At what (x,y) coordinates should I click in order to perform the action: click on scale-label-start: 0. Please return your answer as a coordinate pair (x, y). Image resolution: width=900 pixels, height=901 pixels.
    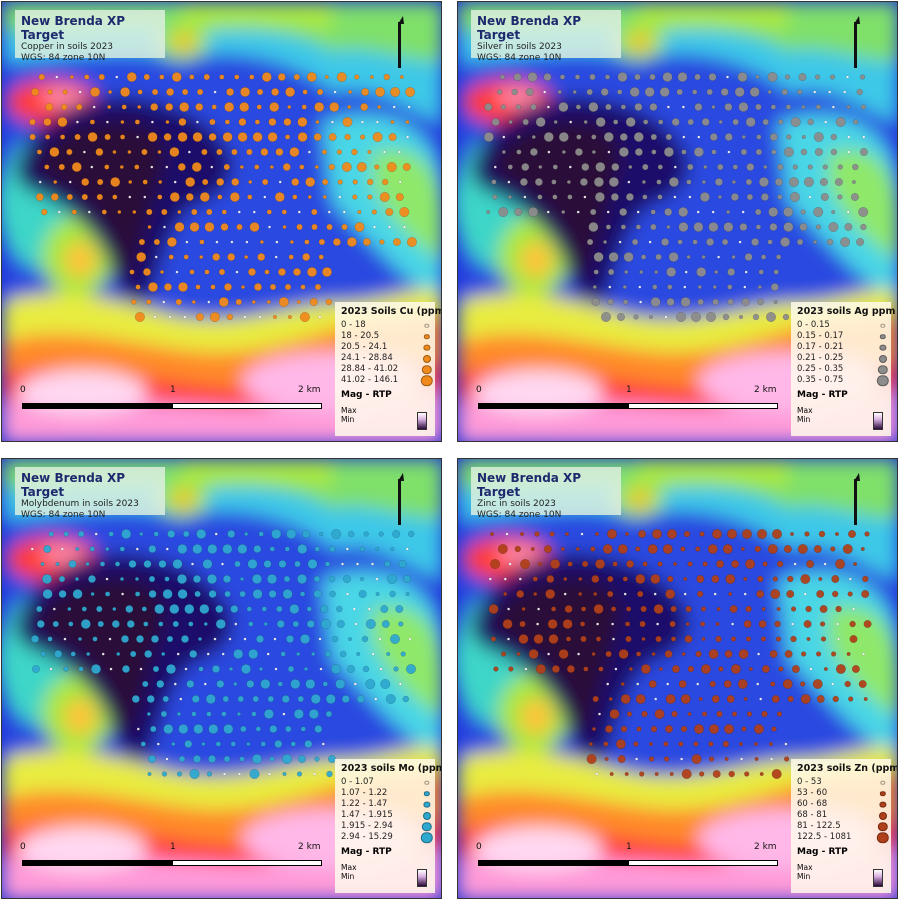
    Looking at the image, I should click on (479, 390).